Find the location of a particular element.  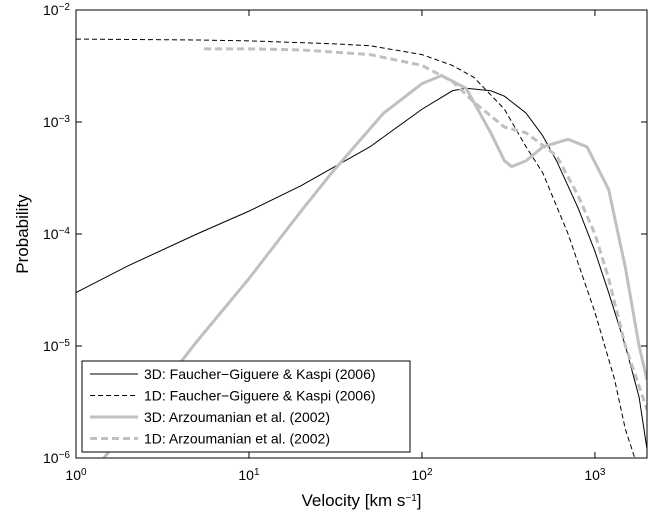

legend-label: 3D: Faucher−Giguere & Kaspi (2006) is located at coordinates (260, 374).